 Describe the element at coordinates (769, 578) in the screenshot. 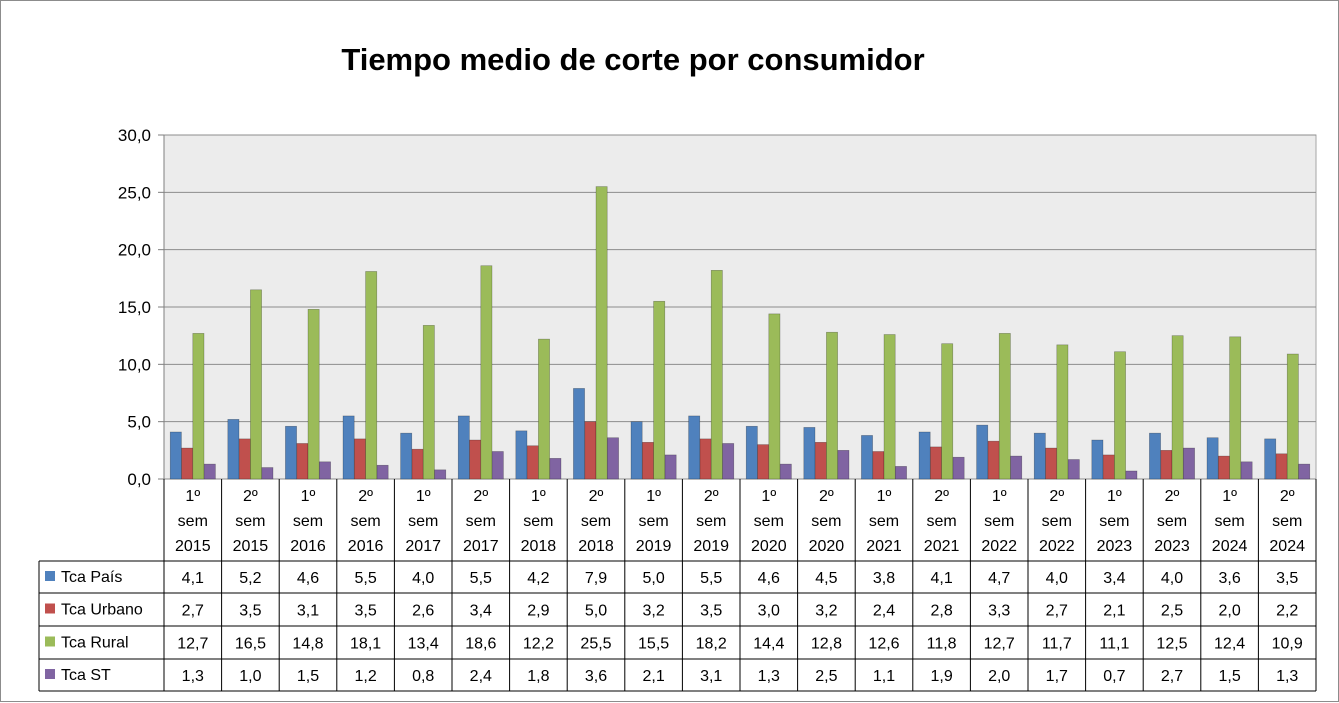

I see `table-cell: 4,6` at that location.